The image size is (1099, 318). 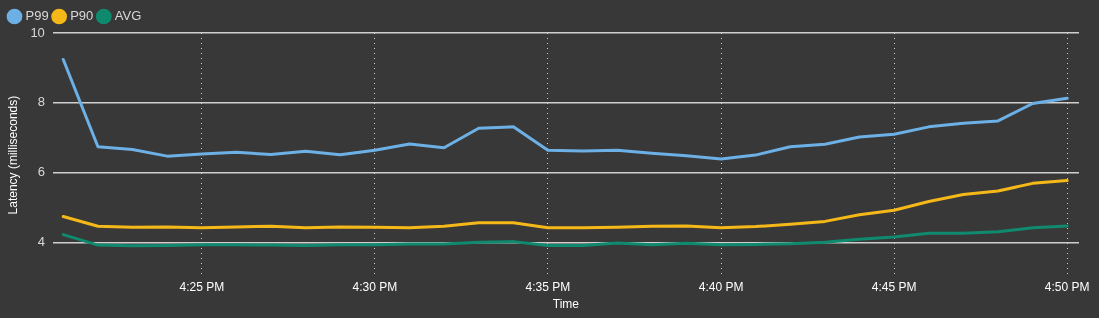 What do you see at coordinates (82, 16) in the screenshot?
I see `legend-label: P90` at bounding box center [82, 16].